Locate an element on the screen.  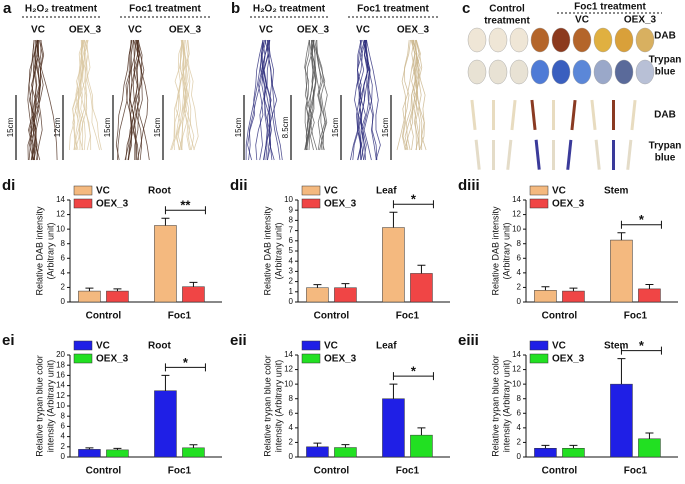
scale-label: 15cm is located at coordinates (157, 127).